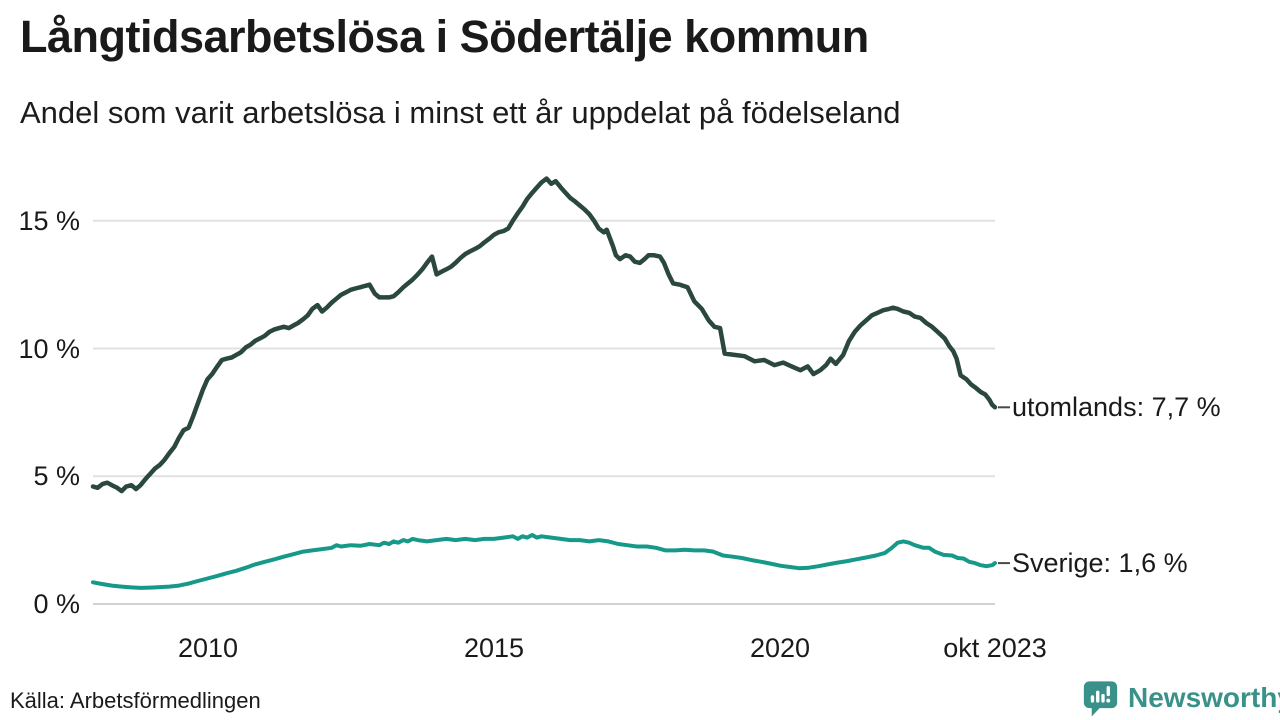  Describe the element at coordinates (1100, 563) in the screenshot. I see `series-end-label-sverige: Sverige: 1,6 %` at that location.